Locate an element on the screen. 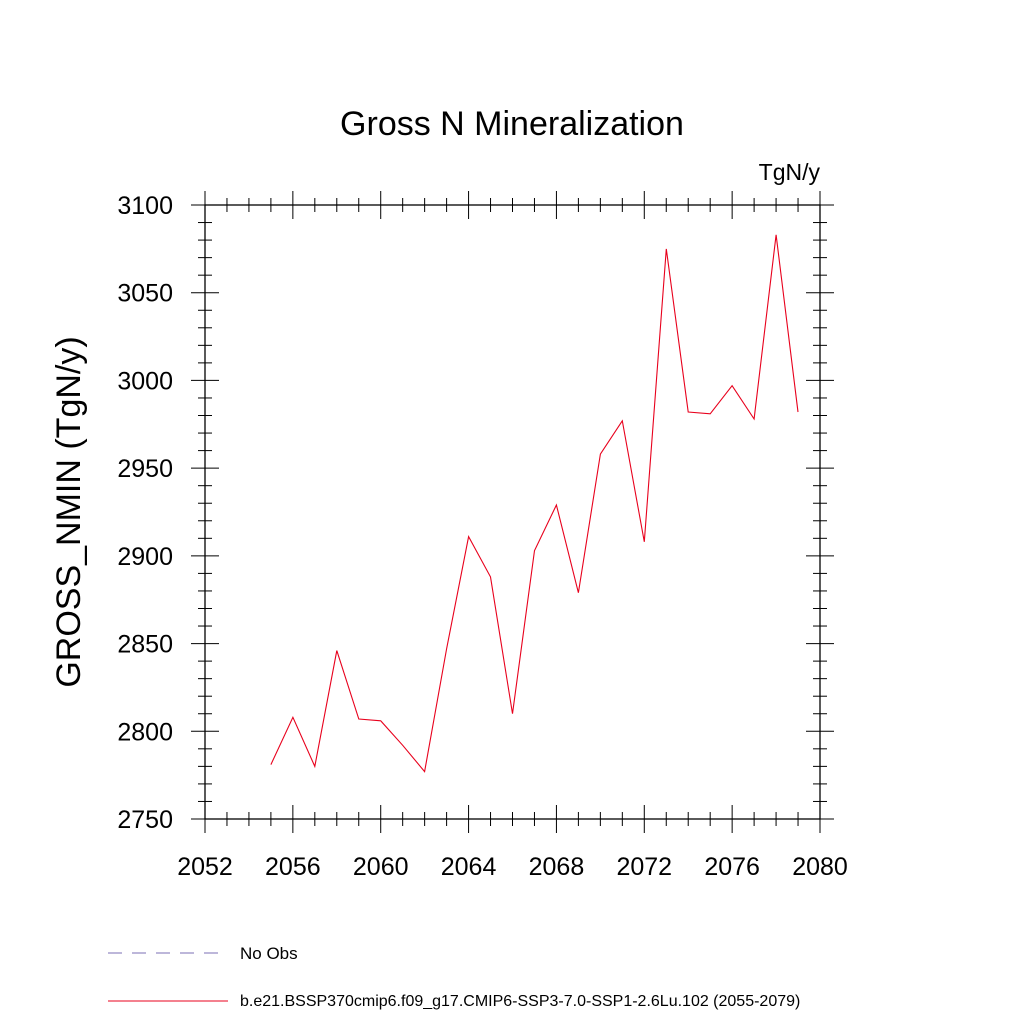  x-tick-label: 2080 is located at coordinates (820, 867).